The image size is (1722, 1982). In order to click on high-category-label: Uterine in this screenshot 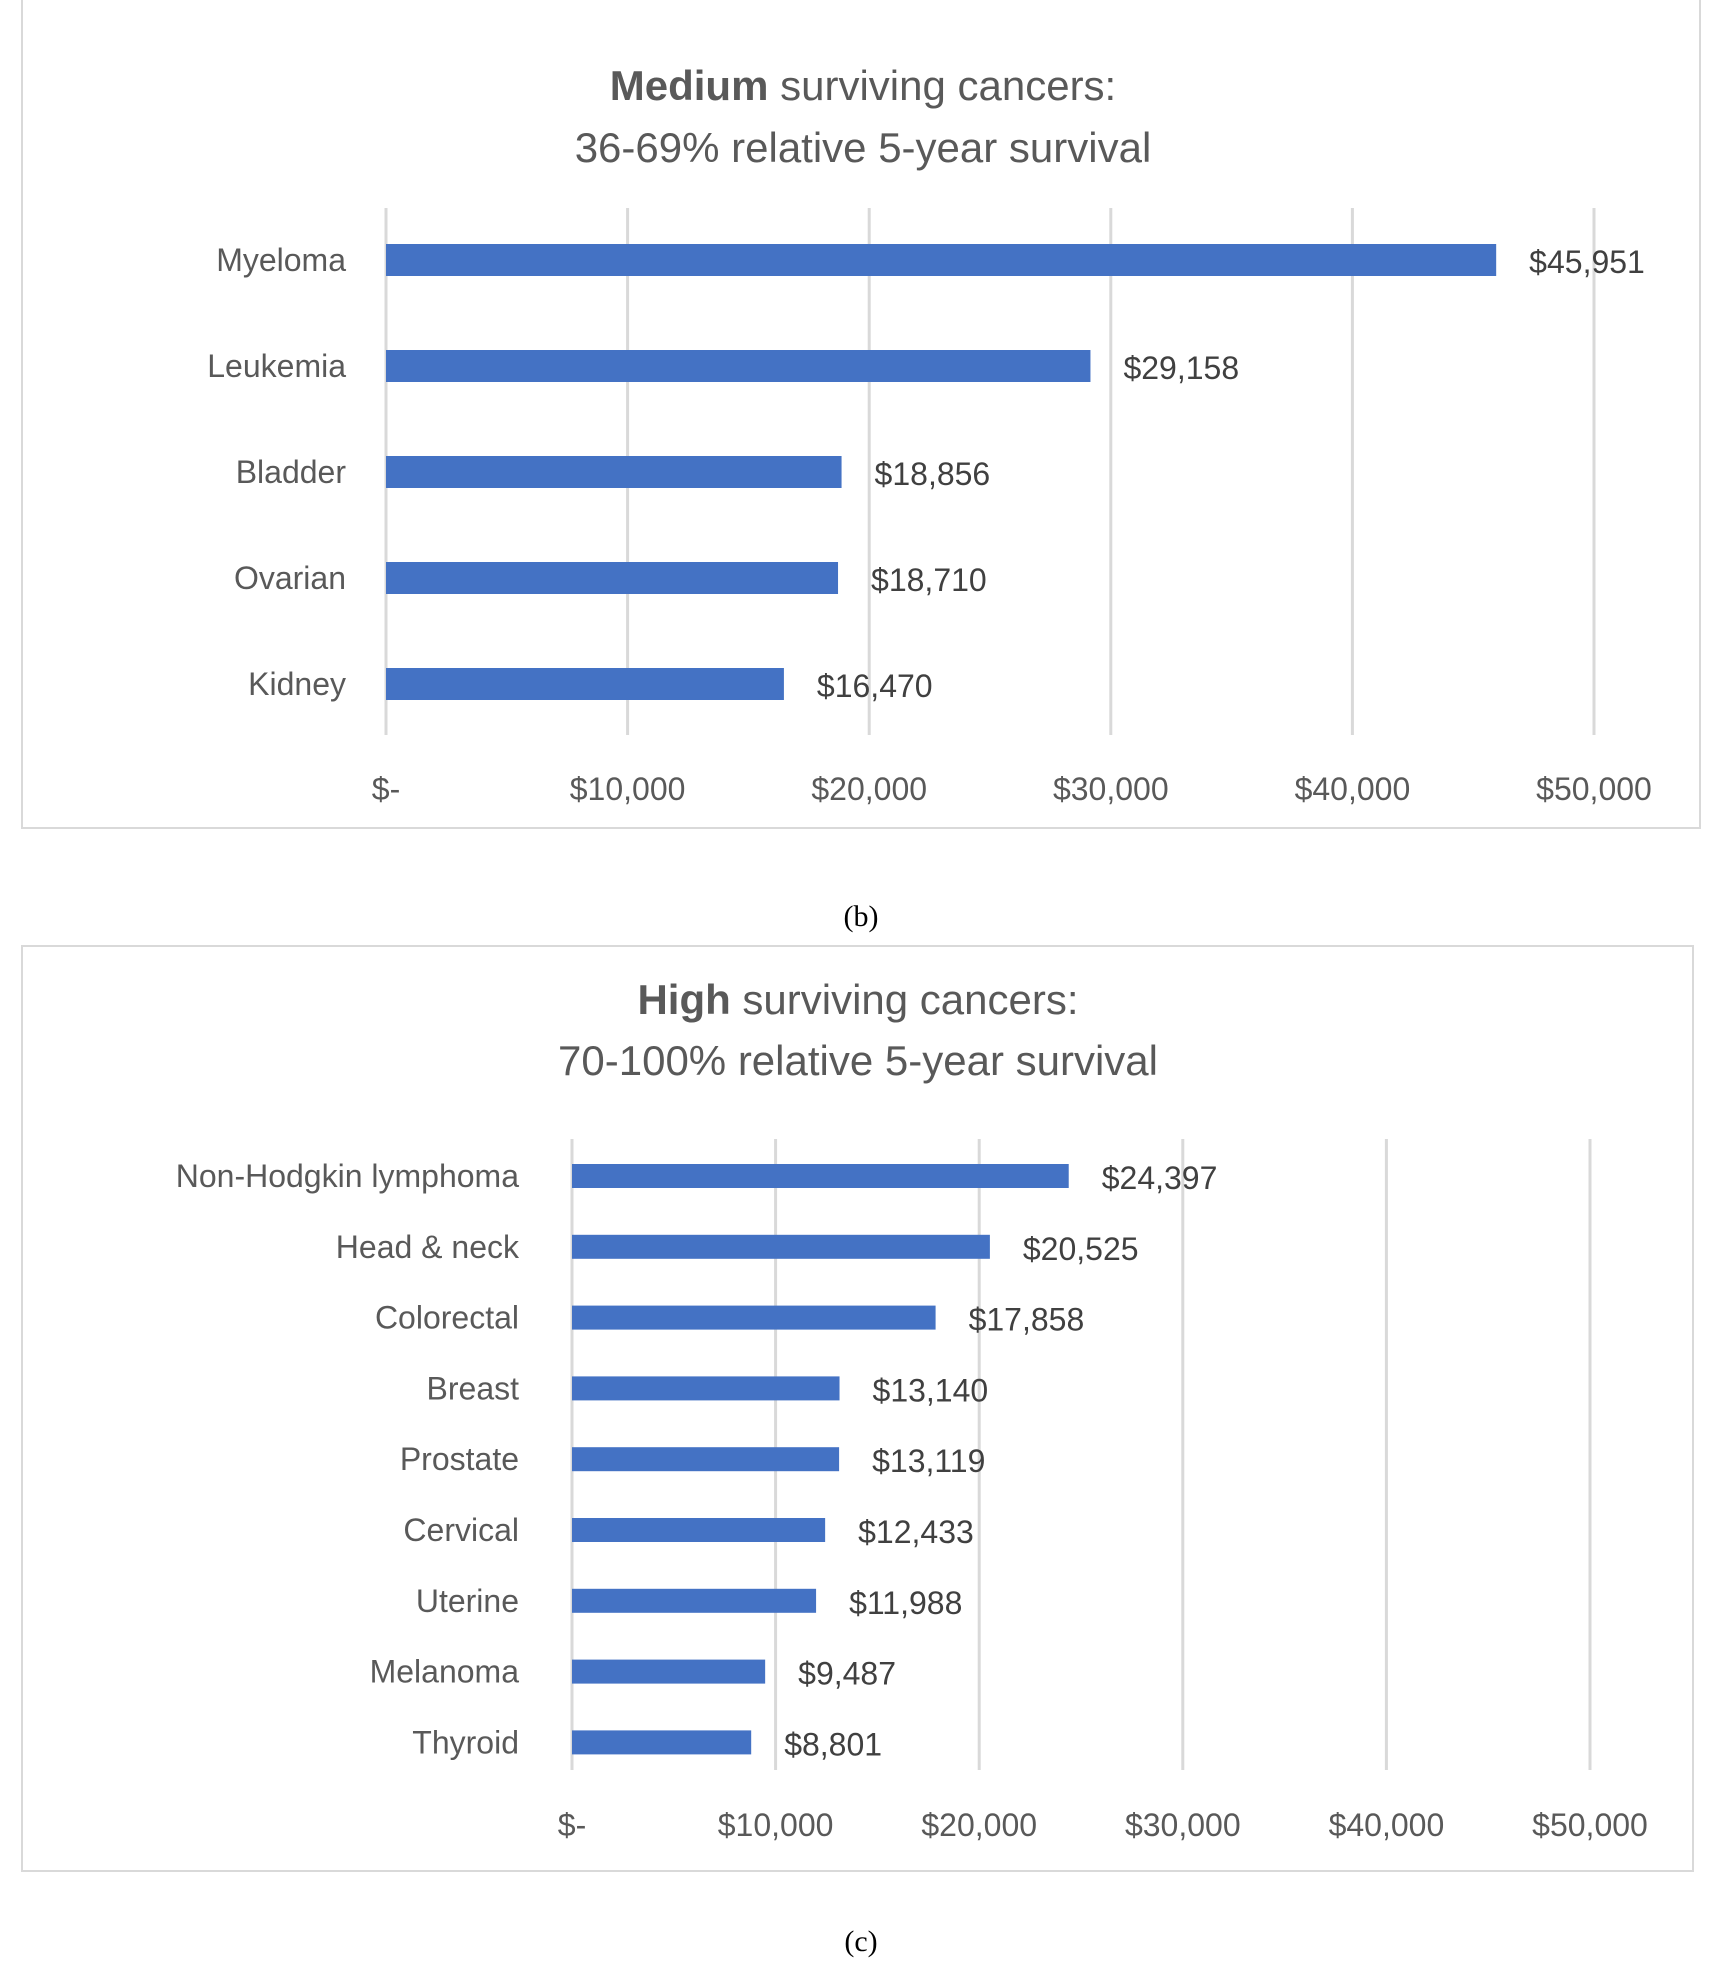, I will do `click(467, 1601)`.